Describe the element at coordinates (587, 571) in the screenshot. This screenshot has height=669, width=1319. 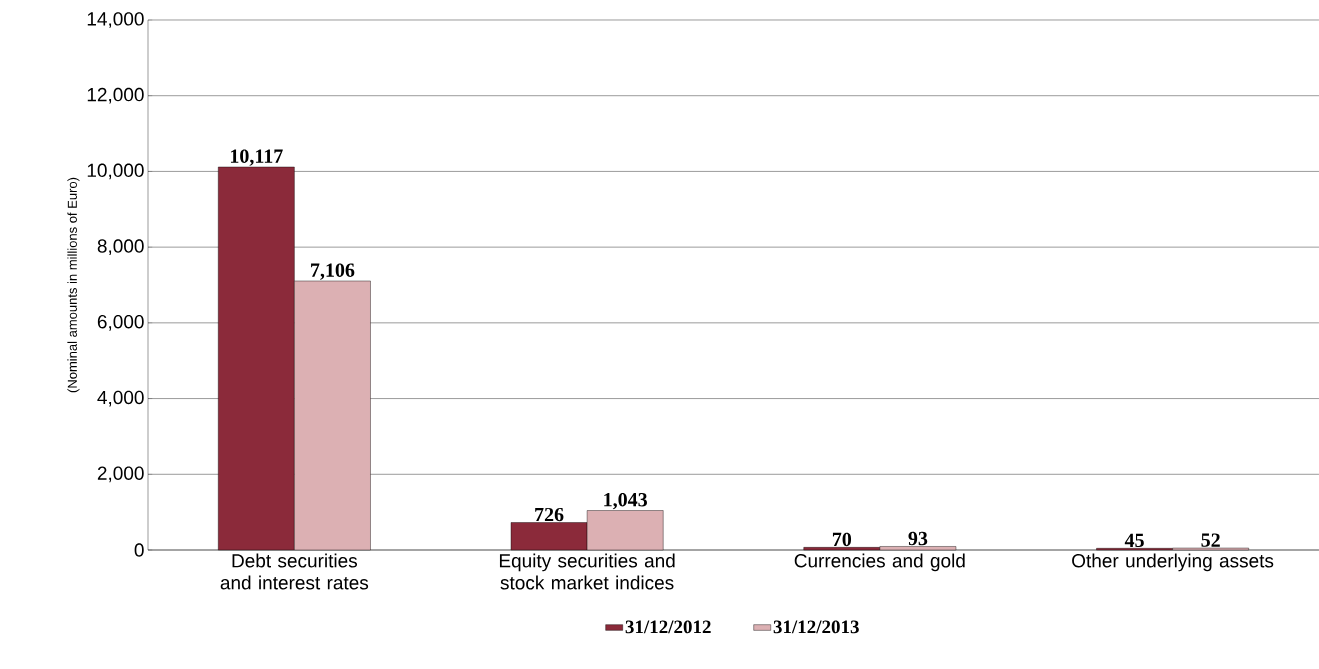
I see `x-tick-label: Equity securities and stock market indices` at that location.